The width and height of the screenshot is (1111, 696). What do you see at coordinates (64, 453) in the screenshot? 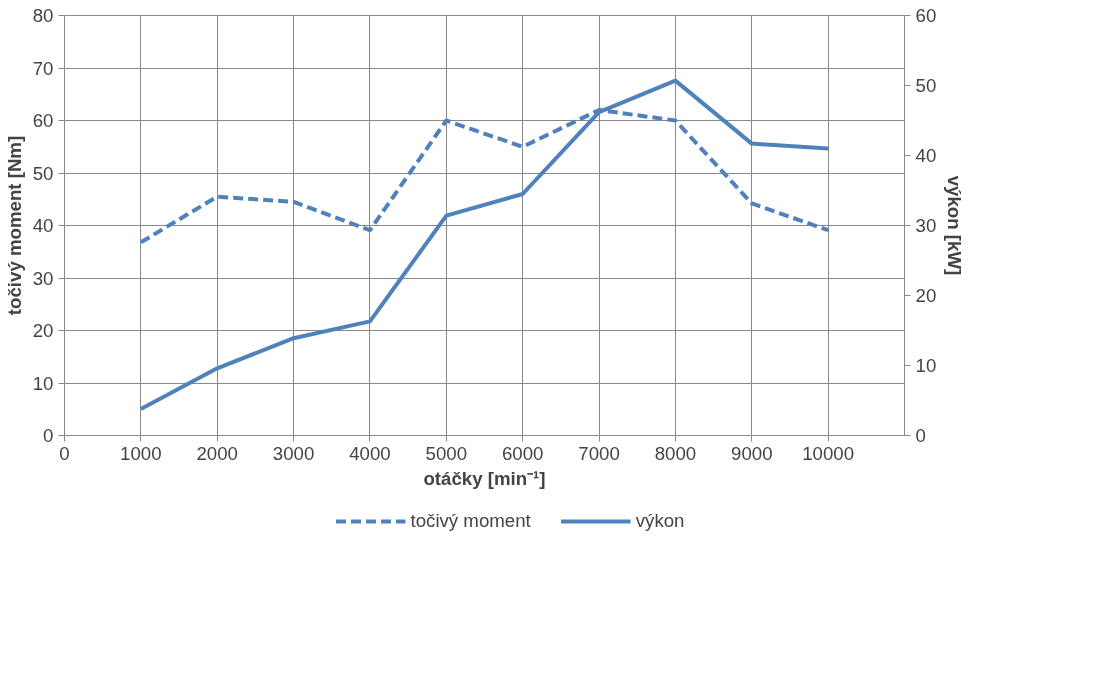
I see `x-tick-label: 0` at bounding box center [64, 453].